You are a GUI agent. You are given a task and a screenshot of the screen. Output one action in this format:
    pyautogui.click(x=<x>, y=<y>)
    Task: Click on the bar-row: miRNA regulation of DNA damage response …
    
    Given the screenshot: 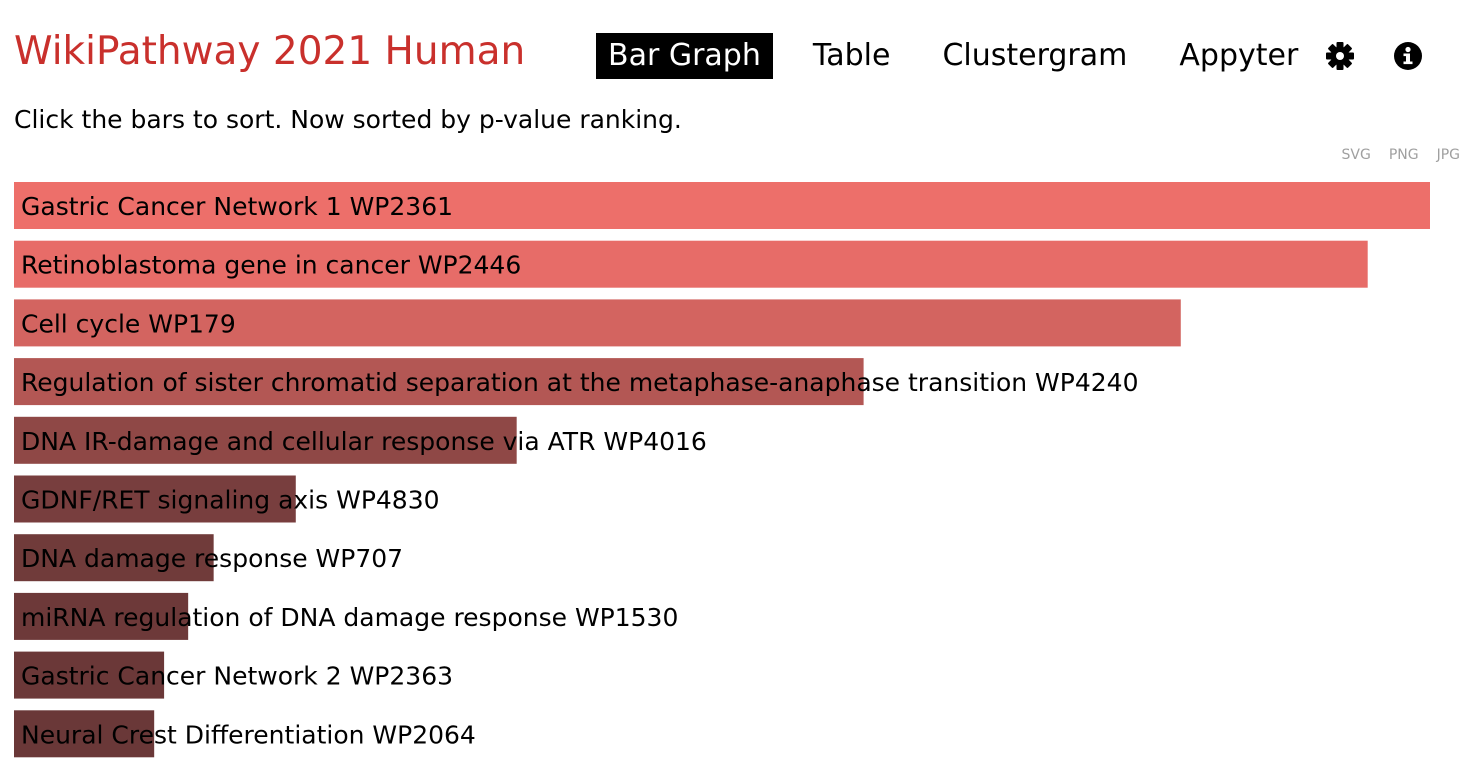 What is the action you would take?
    pyautogui.click(x=346, y=616)
    